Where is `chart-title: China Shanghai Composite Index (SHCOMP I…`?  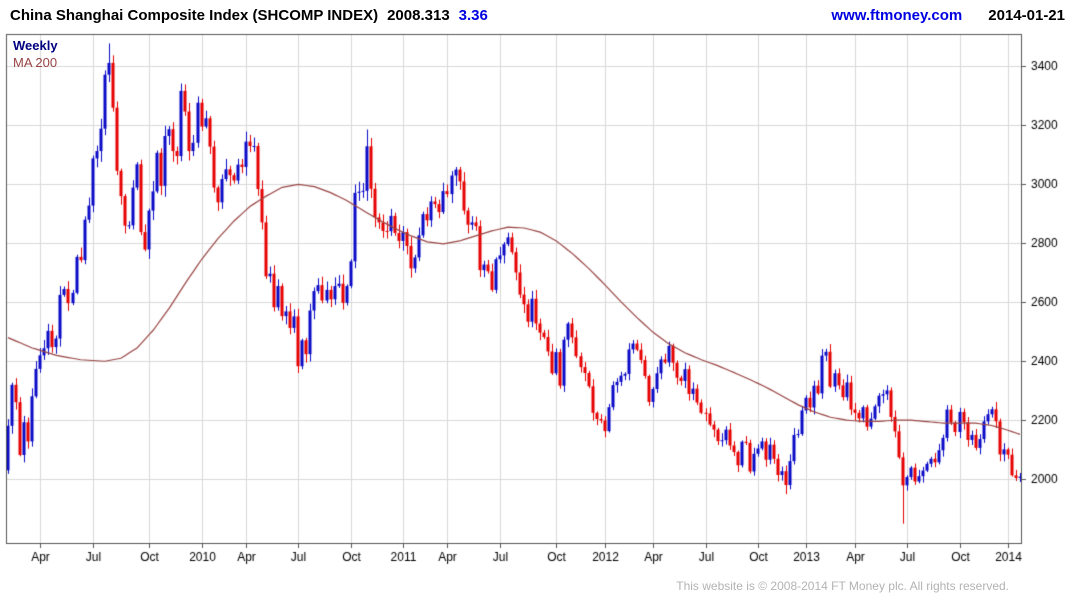 chart-title: China Shanghai Composite Index (SHCOMP I… is located at coordinates (194, 15).